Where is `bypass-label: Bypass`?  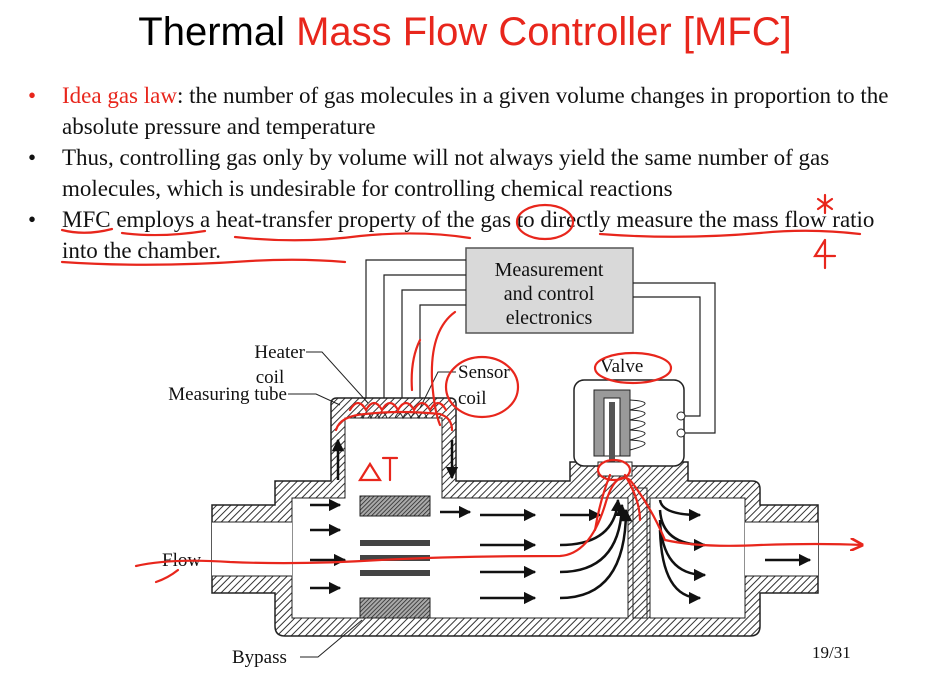 bypass-label: Bypass is located at coordinates (259, 657).